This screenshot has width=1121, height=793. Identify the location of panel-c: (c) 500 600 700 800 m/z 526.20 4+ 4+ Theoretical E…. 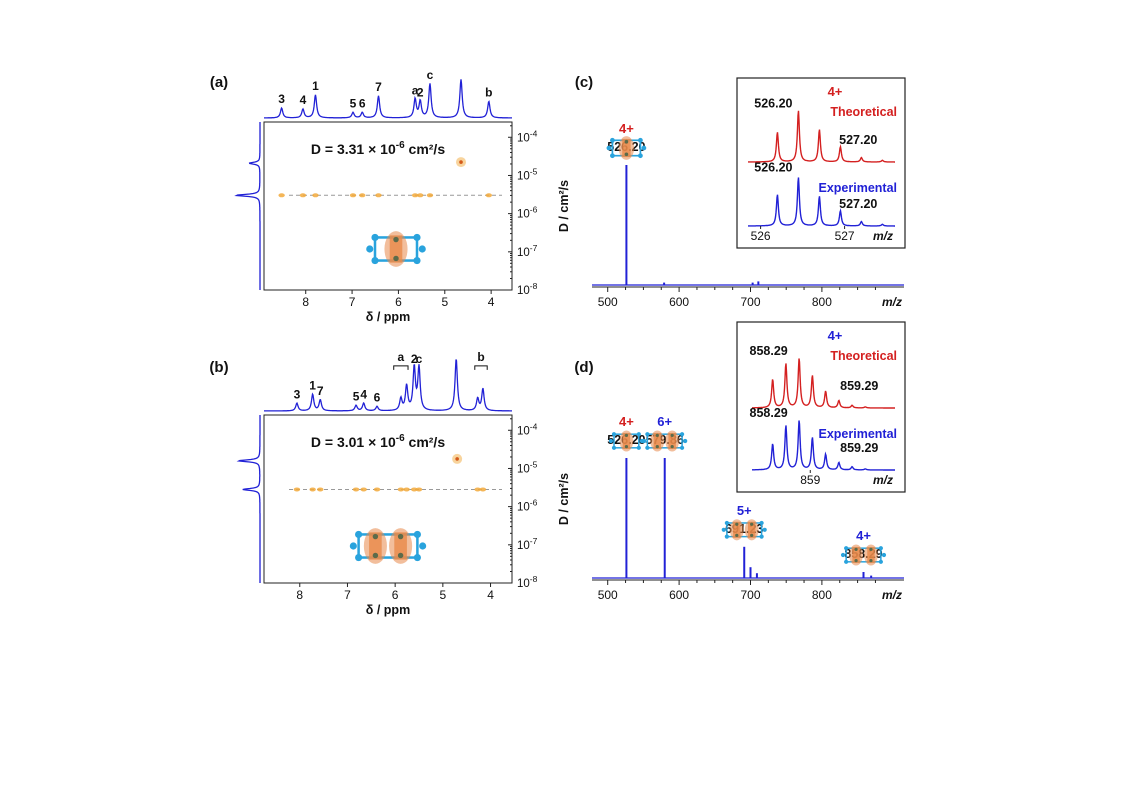
(740, 191).